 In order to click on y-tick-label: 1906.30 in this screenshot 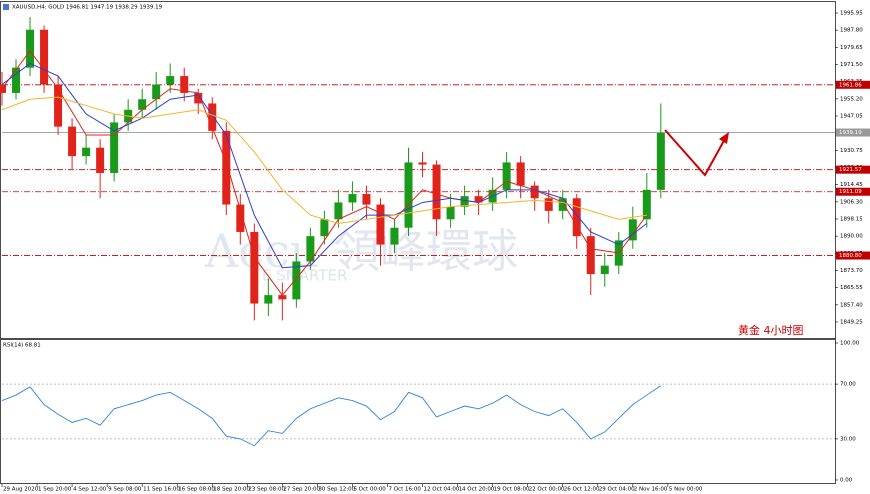, I will do `click(851, 202)`.